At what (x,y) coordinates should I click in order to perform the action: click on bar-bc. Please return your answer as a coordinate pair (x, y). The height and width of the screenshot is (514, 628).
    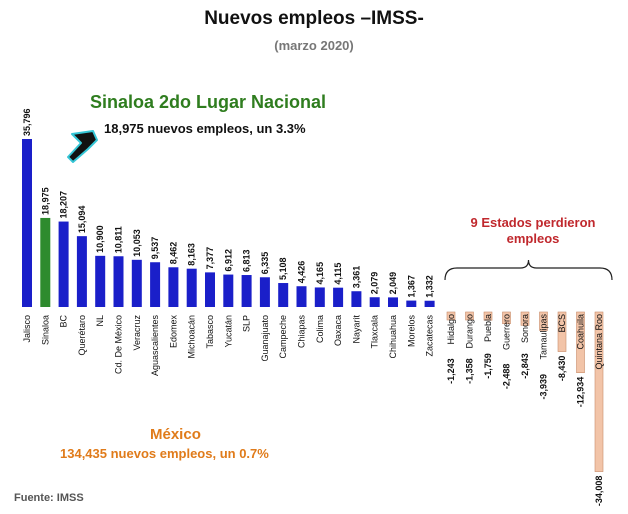
    Looking at the image, I should click on (63, 264).